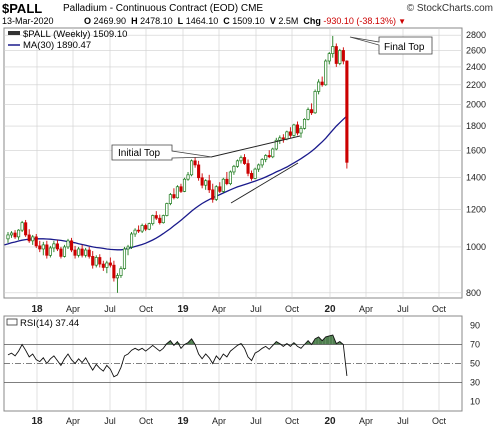 The image size is (497, 427). Describe the element at coordinates (288, 21) in the screenshot. I see `volume-value: 2.5M` at that location.